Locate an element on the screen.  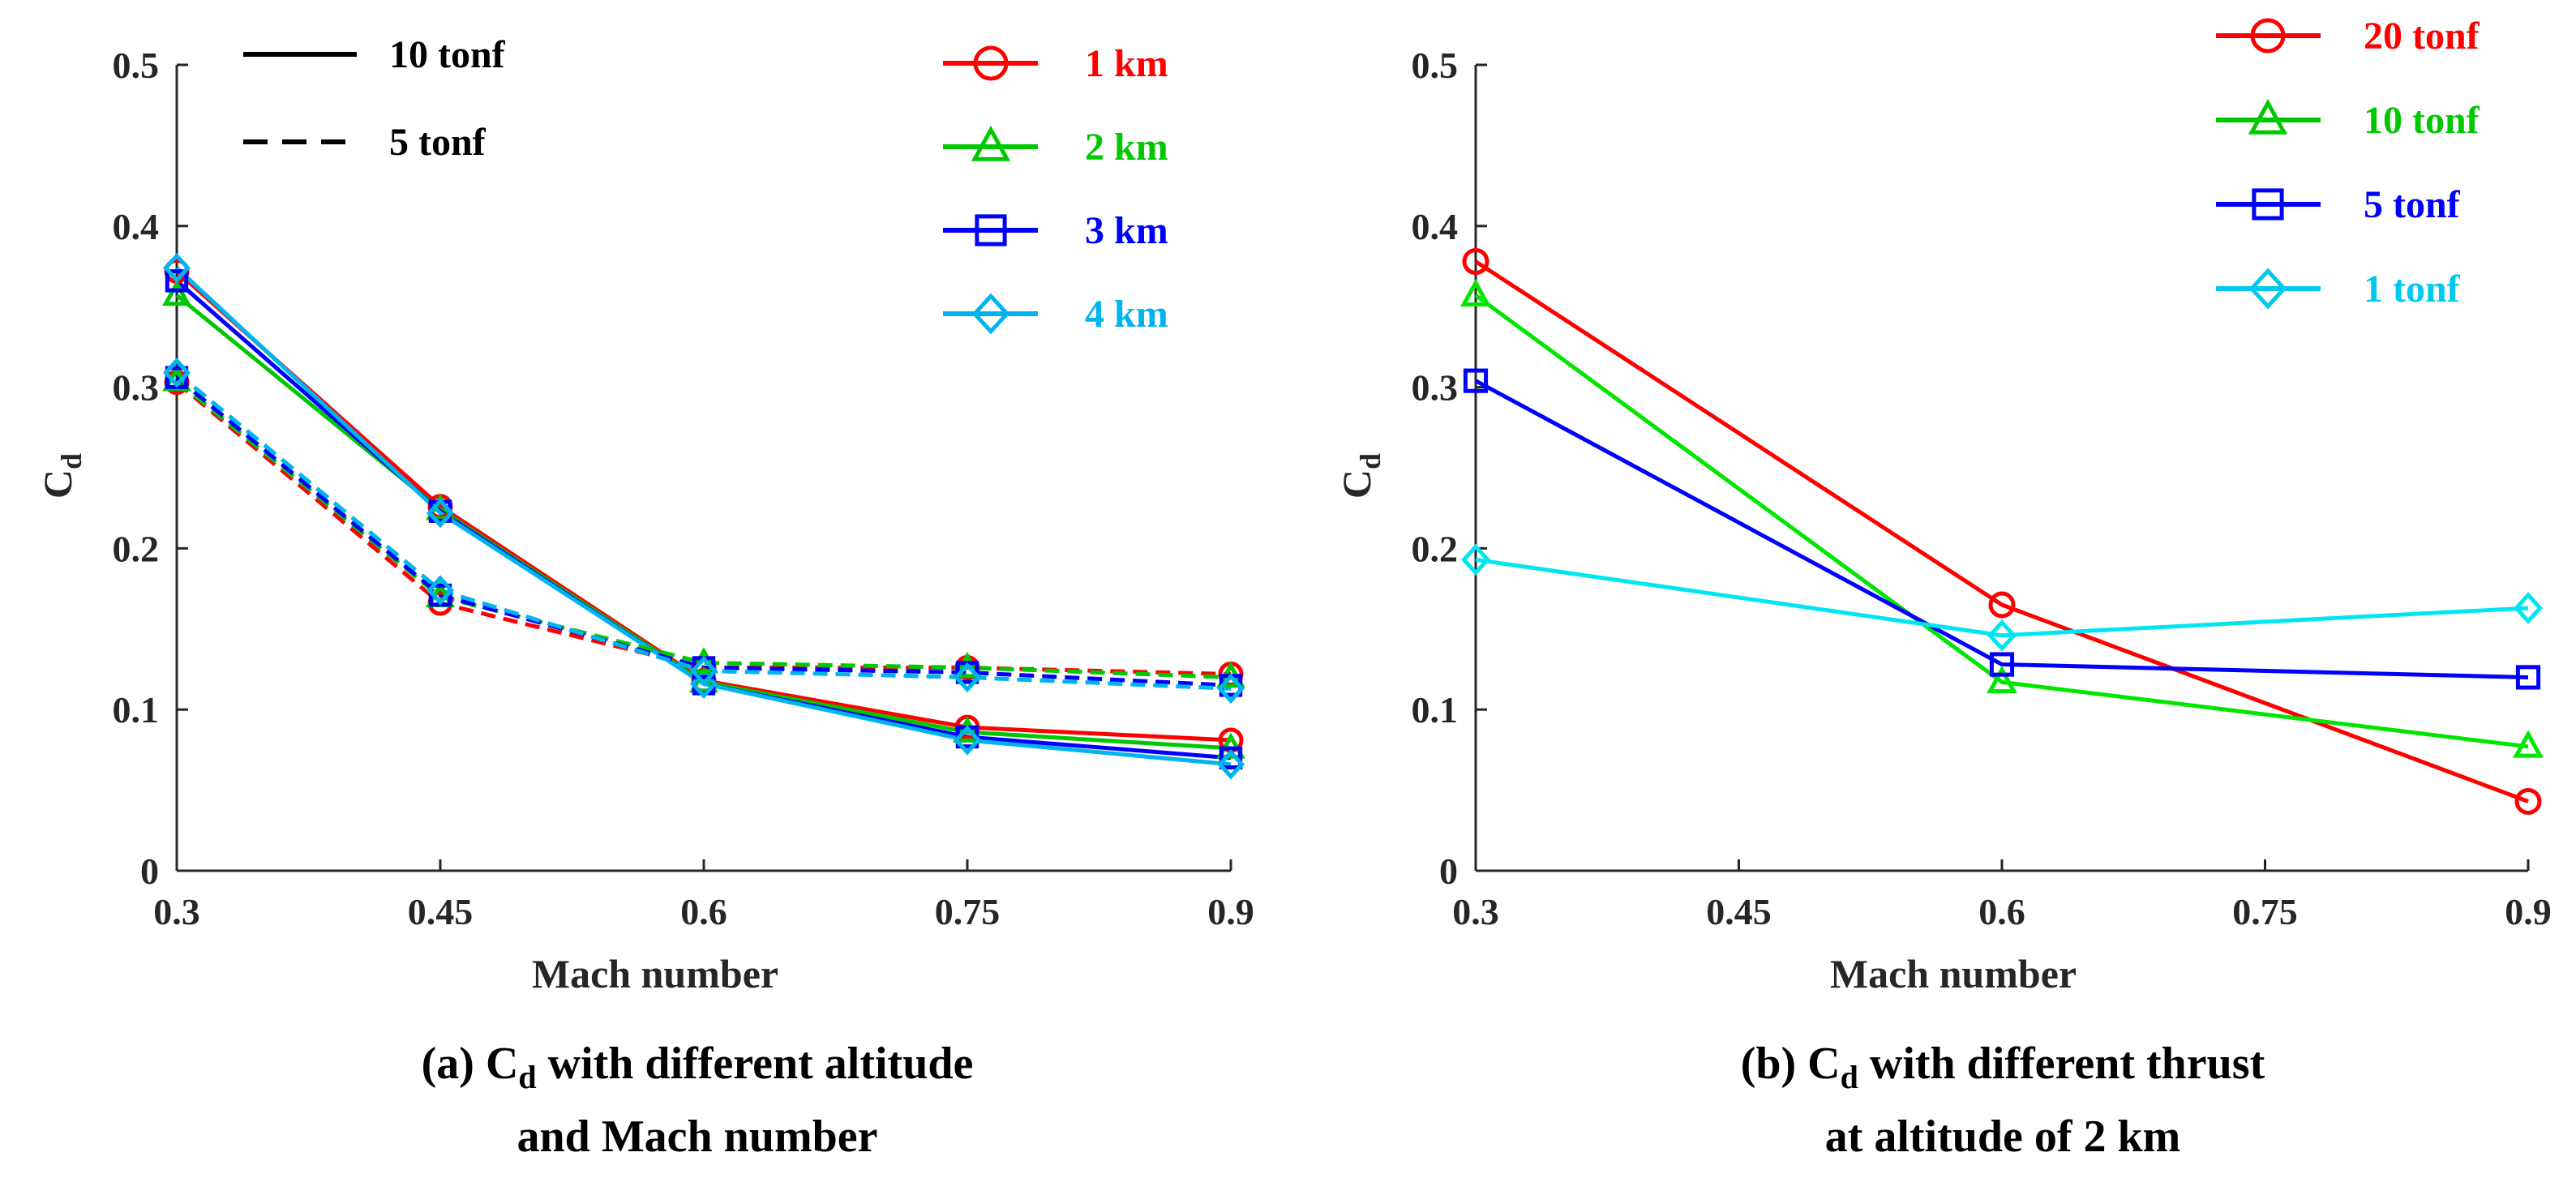
legend-label: 1 km is located at coordinates (1126, 63).